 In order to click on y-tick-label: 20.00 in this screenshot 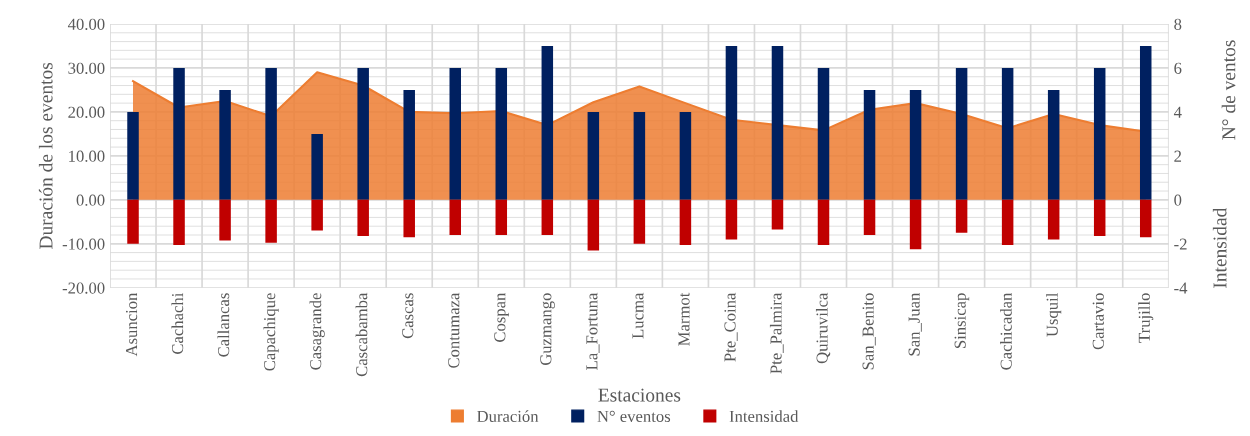, I will do `click(86, 112)`.